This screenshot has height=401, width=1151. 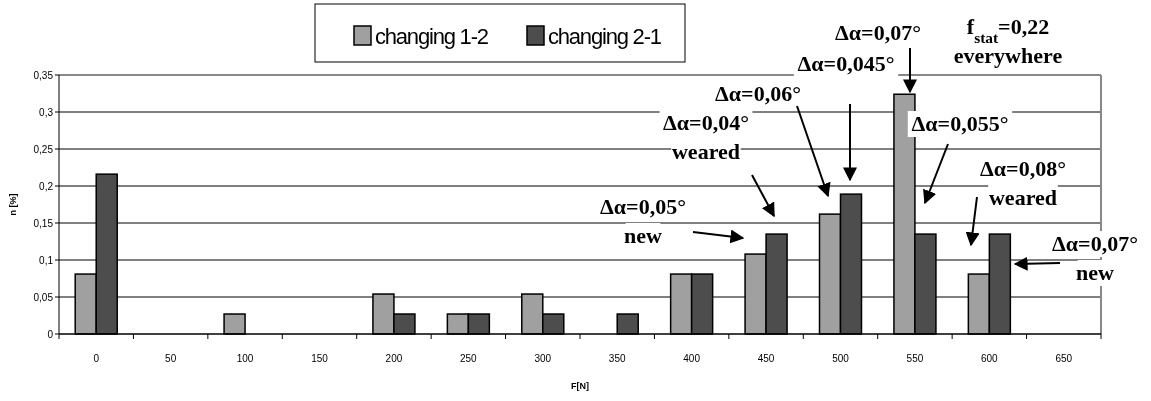 What do you see at coordinates (96, 358) in the screenshot?
I see `x-tick-label: 0` at bounding box center [96, 358].